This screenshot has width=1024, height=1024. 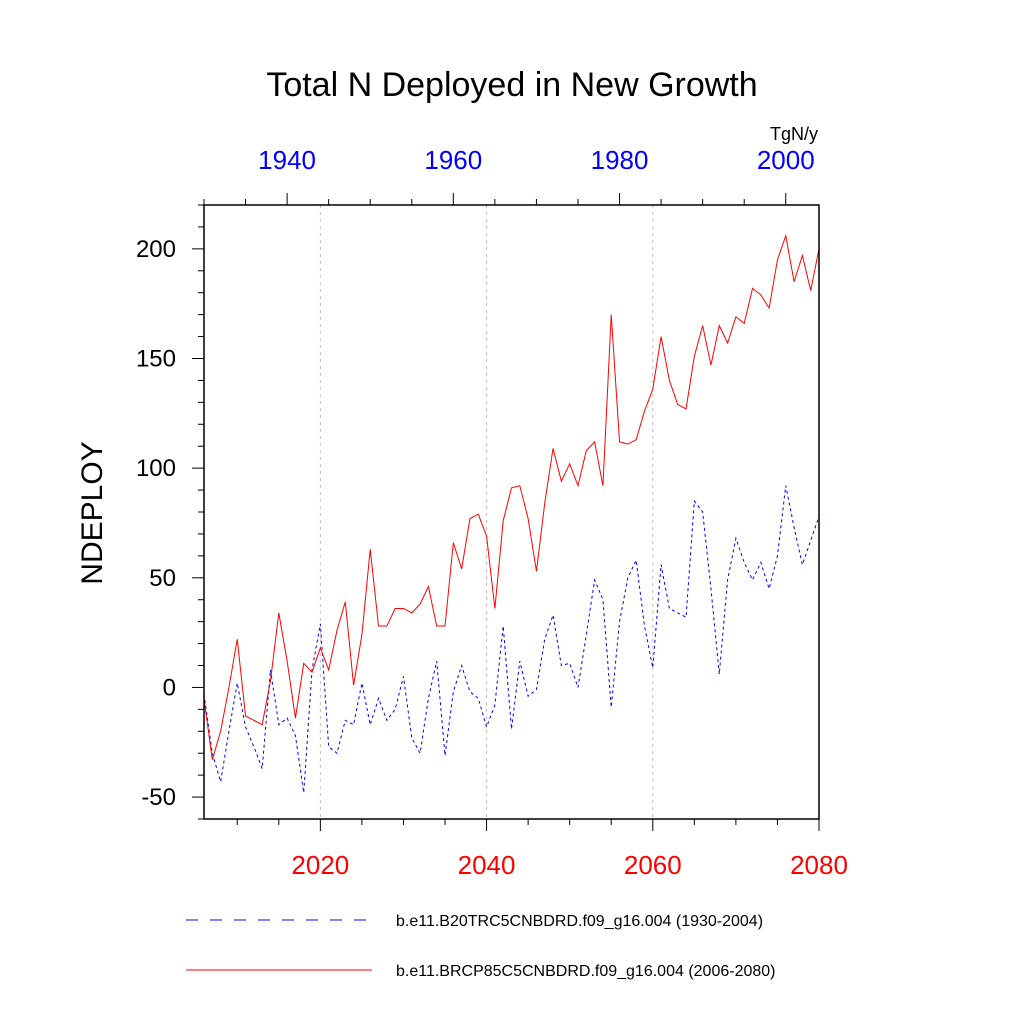 What do you see at coordinates (170, 512) in the screenshot?
I see `y-axis: -50 0 50 100 150 200` at bounding box center [170, 512].